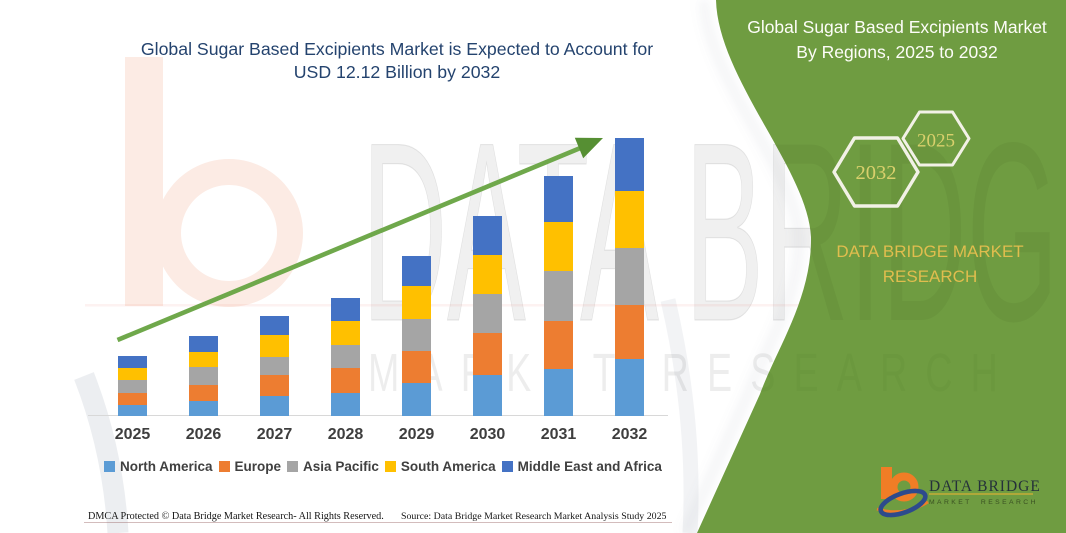 The width and height of the screenshot is (1066, 533). Describe the element at coordinates (936, 141) in the screenshot. I see `svg-text: 2025` at that location.